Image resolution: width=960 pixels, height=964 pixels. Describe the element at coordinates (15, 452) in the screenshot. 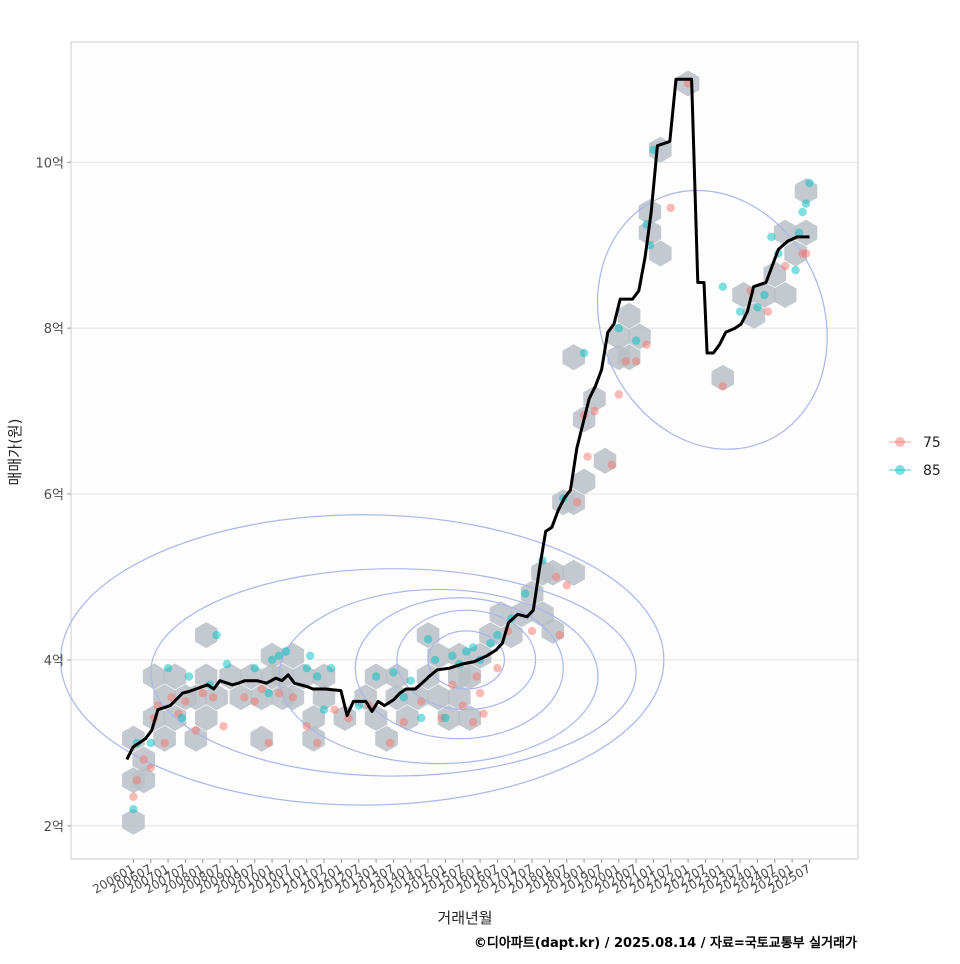

I see `y-axis-title: 매매가(원)` at that location.